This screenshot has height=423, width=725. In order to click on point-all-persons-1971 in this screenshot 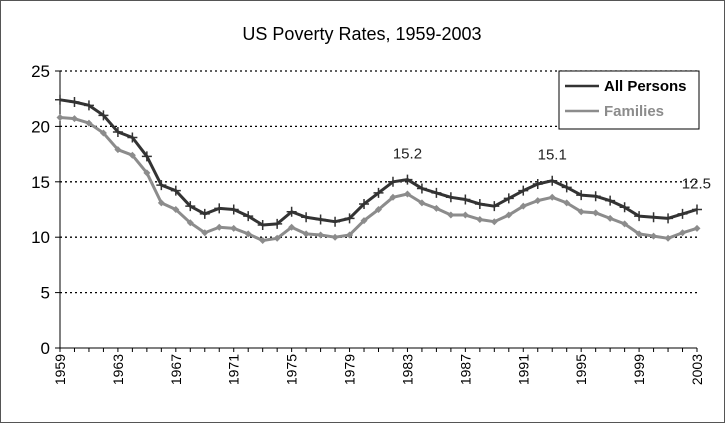, I will do `click(233, 209)`.